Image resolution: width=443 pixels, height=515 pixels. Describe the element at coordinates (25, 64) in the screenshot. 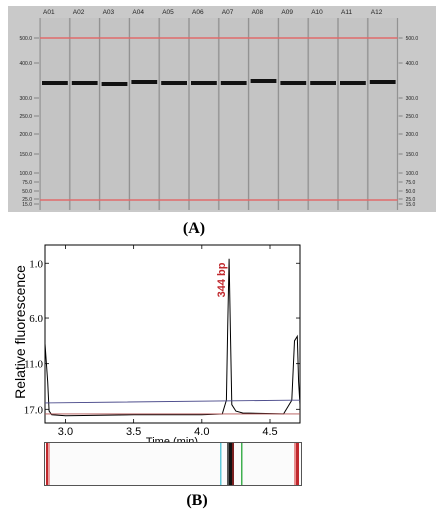

I see `ladder-label-left: 400.0` at that location.